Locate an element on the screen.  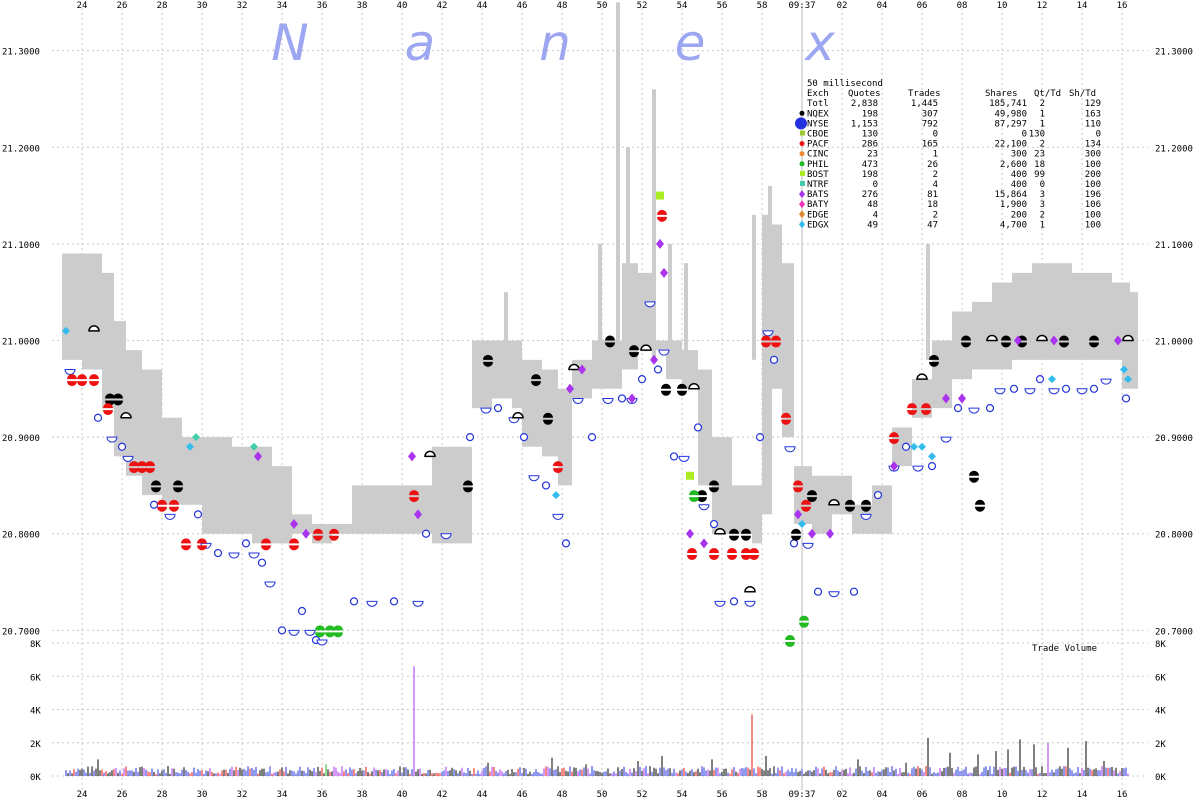
legend-cell: 99 is located at coordinates (1039, 175).